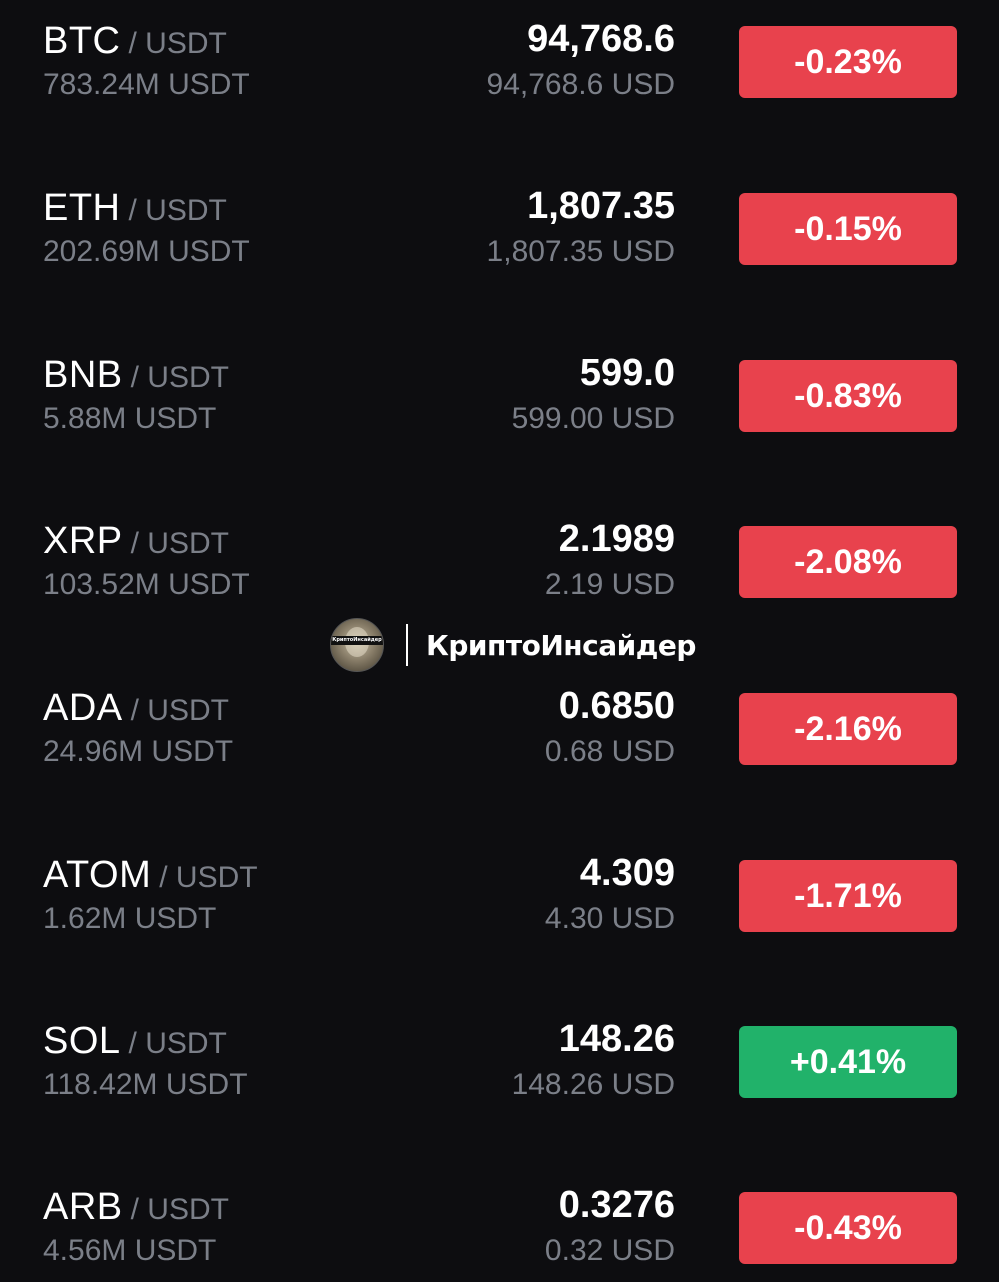 Image resolution: width=999 pixels, height=1282 pixels. What do you see at coordinates (848, 1228) in the screenshot?
I see `change-badge: -0.43%` at bounding box center [848, 1228].